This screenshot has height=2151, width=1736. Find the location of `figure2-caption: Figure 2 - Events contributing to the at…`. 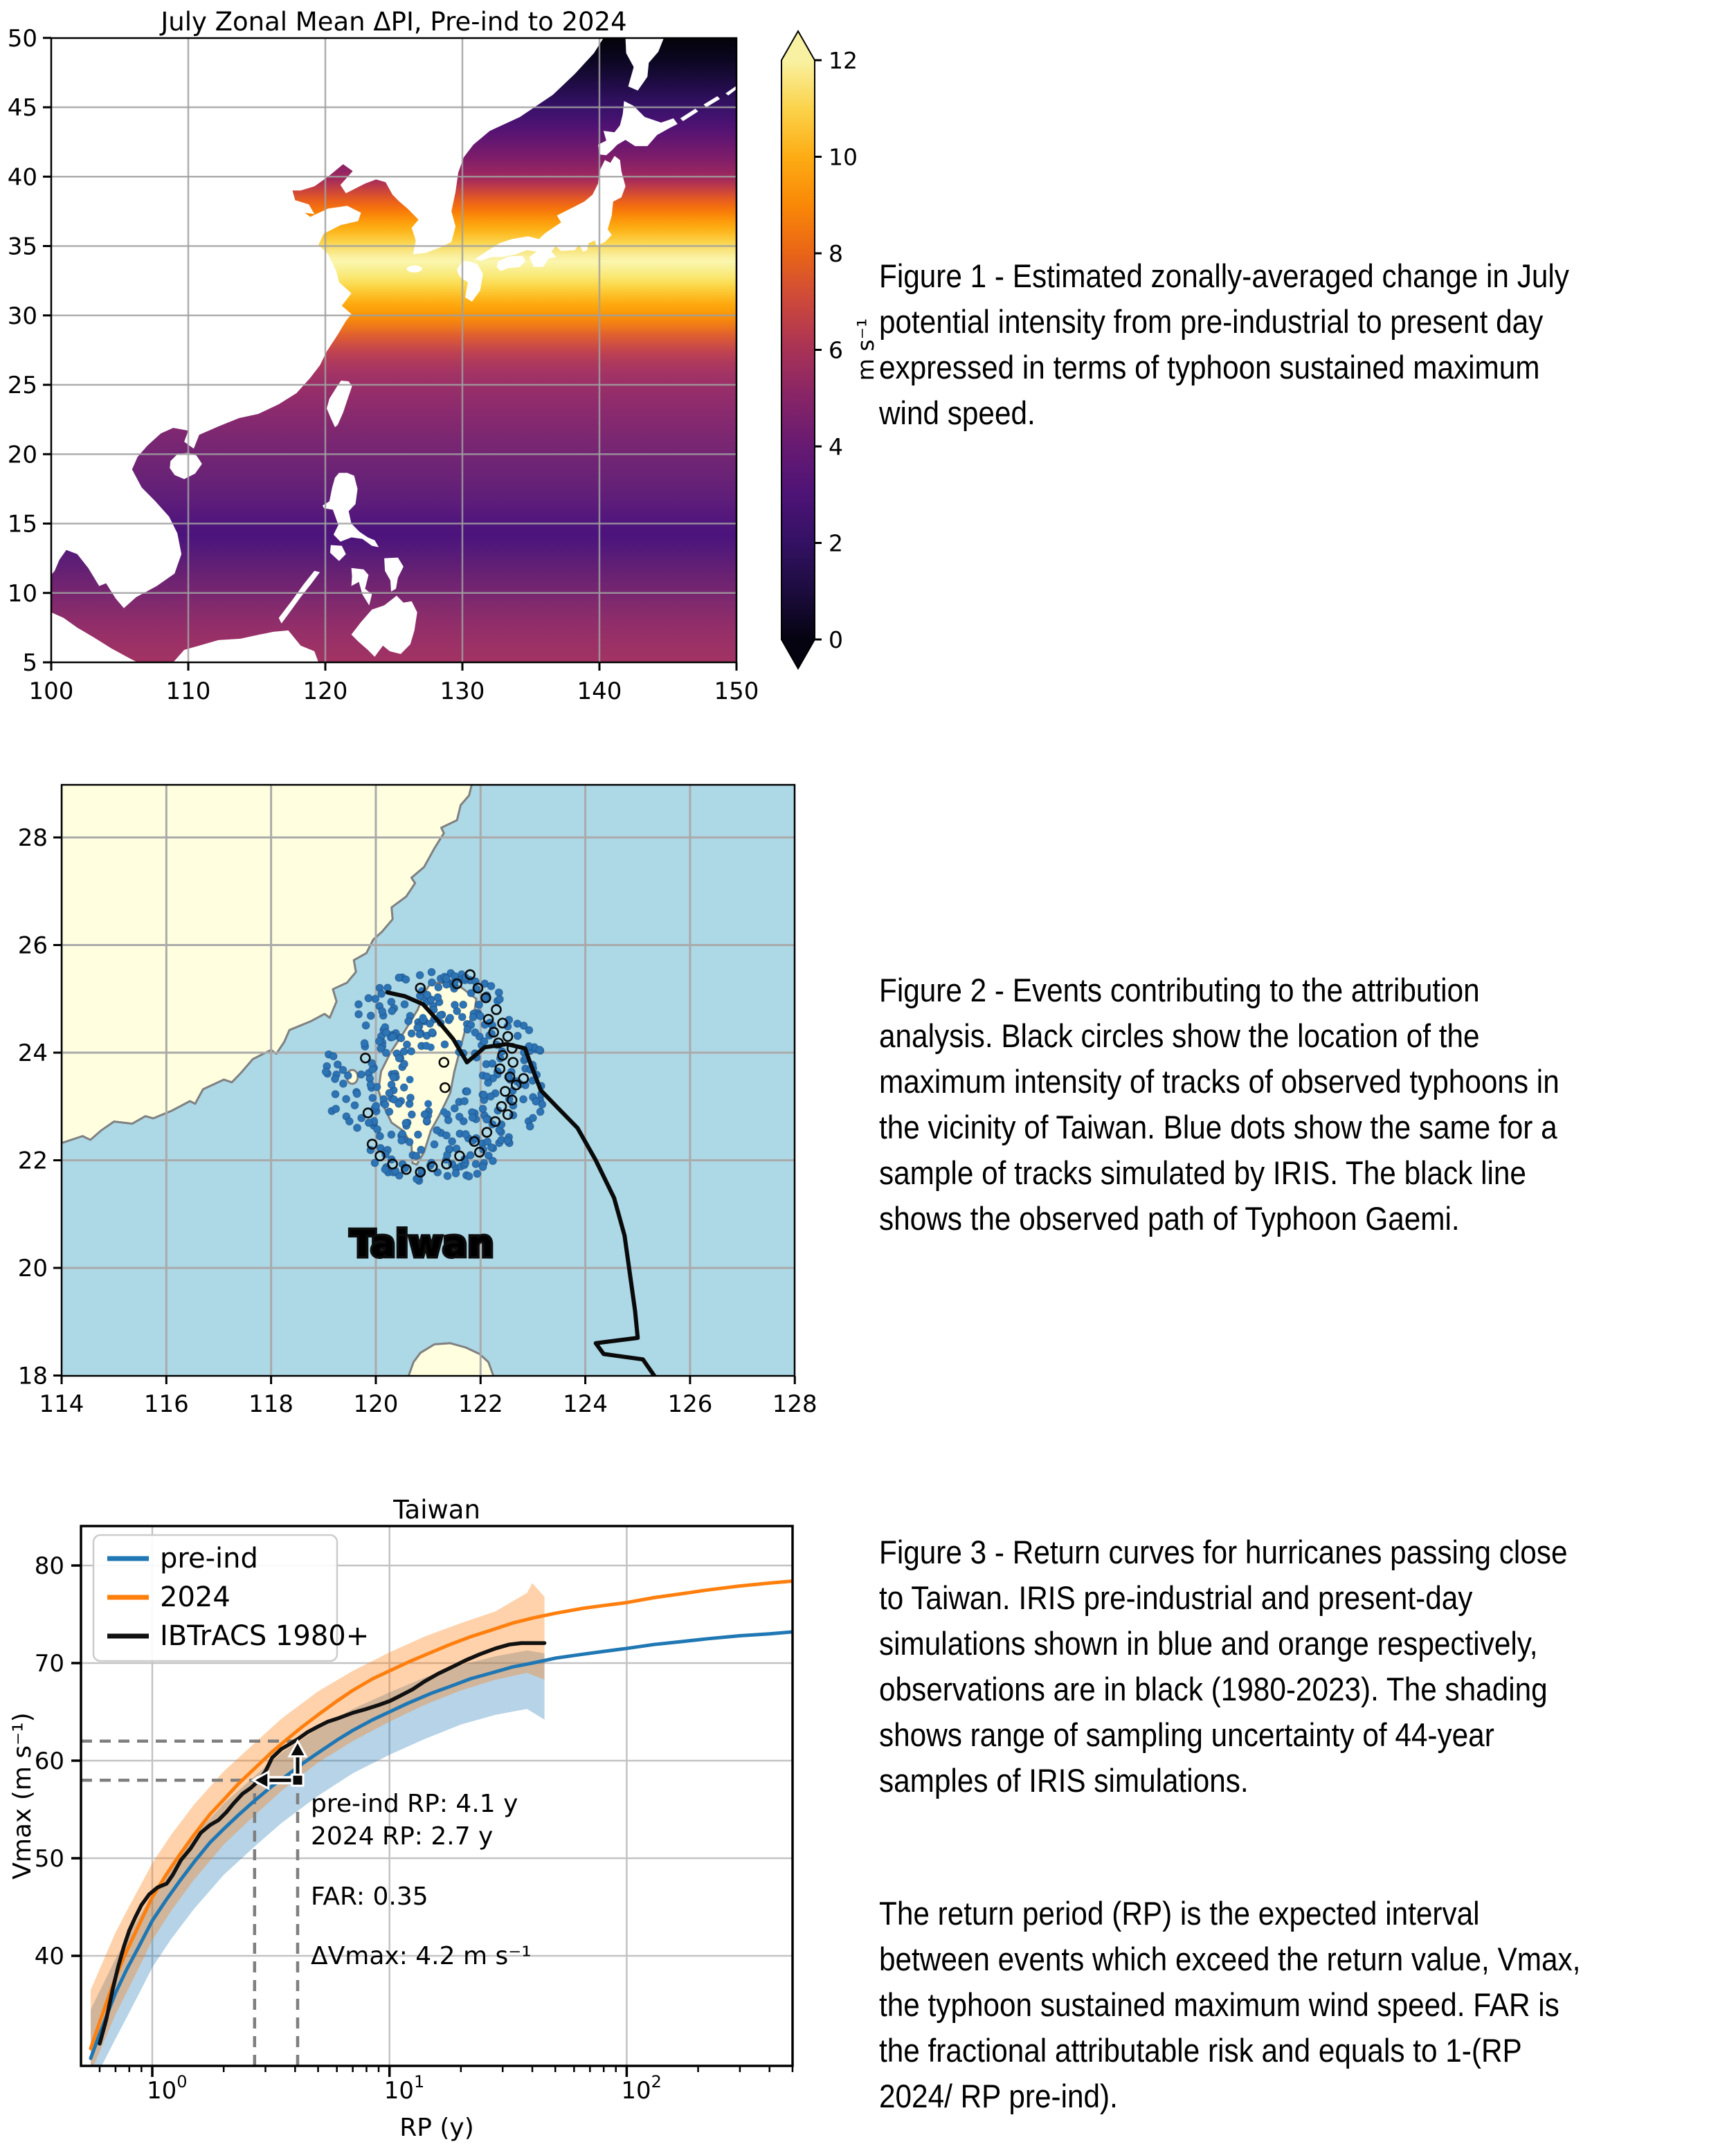

figure2-caption: Figure 2 - Events contributing to the at… is located at coordinates (1307, 1105).